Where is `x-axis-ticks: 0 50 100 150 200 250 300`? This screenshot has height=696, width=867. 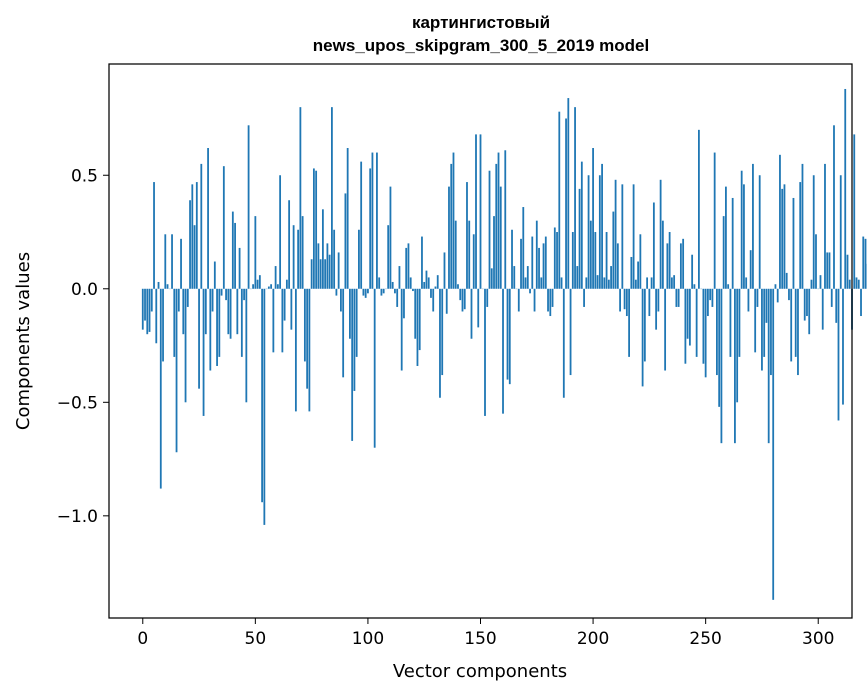 x-axis-ticks: 0 50 100 150 200 250 300 is located at coordinates (485, 633).